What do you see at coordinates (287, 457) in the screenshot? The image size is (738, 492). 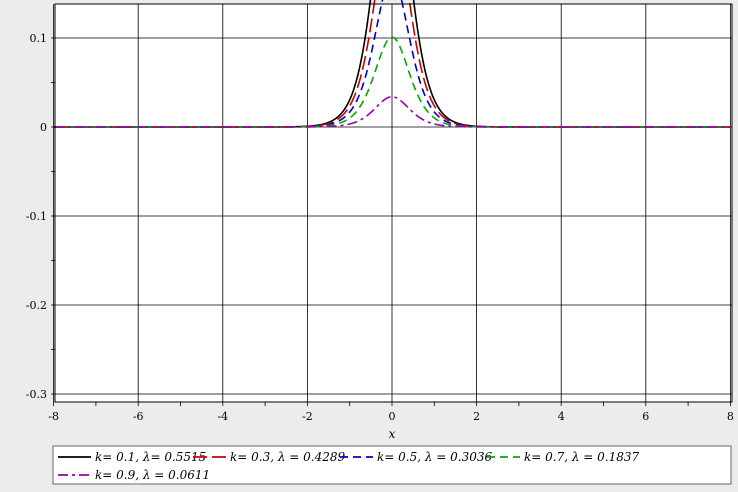 I see `legend-label: k= 0.3, λ = 0.4289` at bounding box center [287, 457].